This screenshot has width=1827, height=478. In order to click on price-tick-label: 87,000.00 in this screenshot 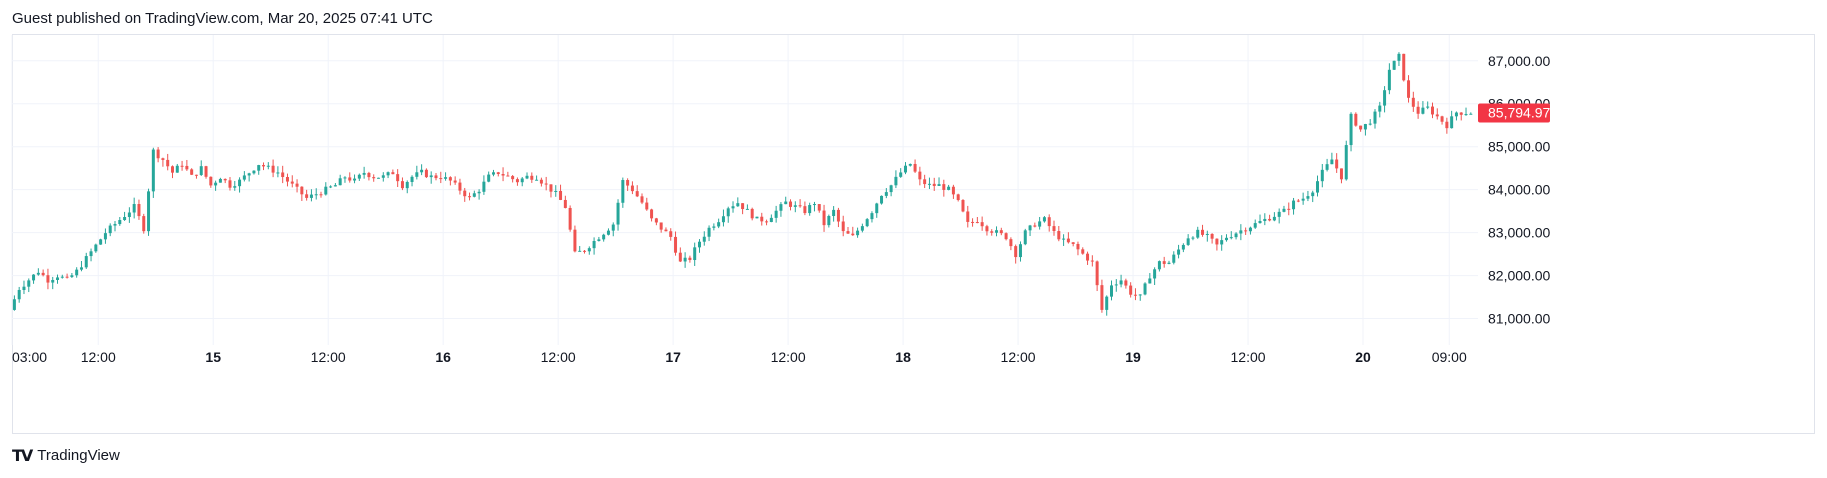, I will do `click(1519, 61)`.